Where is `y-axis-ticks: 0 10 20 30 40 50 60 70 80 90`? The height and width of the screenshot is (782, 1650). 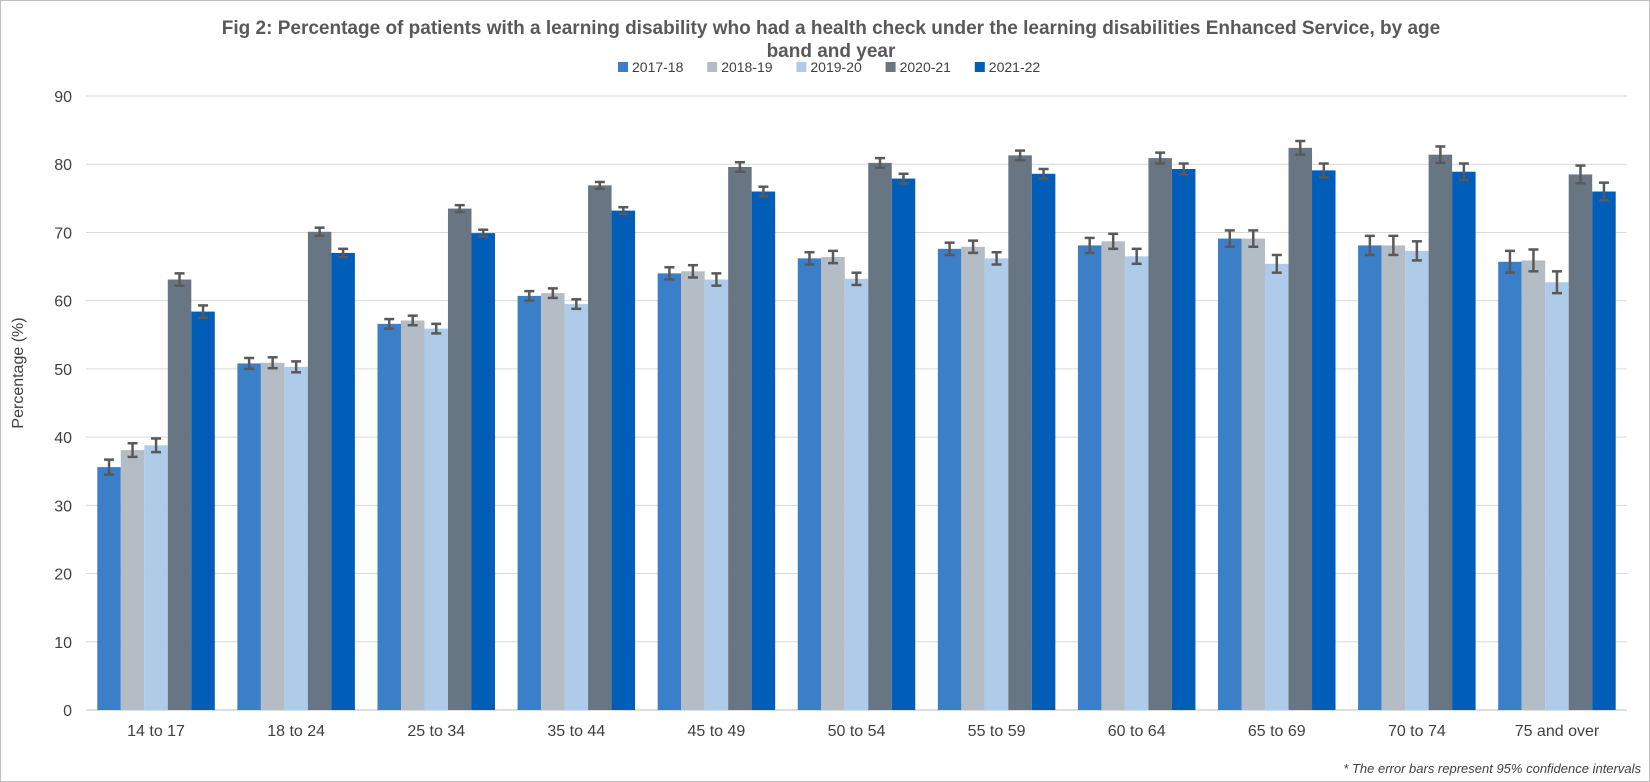 y-axis-ticks: 0 10 20 30 40 50 60 70 80 90 is located at coordinates (63, 404).